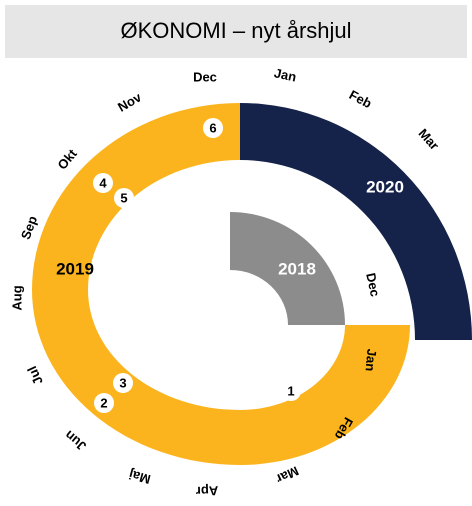 The height and width of the screenshot is (506, 472). I want to click on month-label: Aug, so click(16, 297).